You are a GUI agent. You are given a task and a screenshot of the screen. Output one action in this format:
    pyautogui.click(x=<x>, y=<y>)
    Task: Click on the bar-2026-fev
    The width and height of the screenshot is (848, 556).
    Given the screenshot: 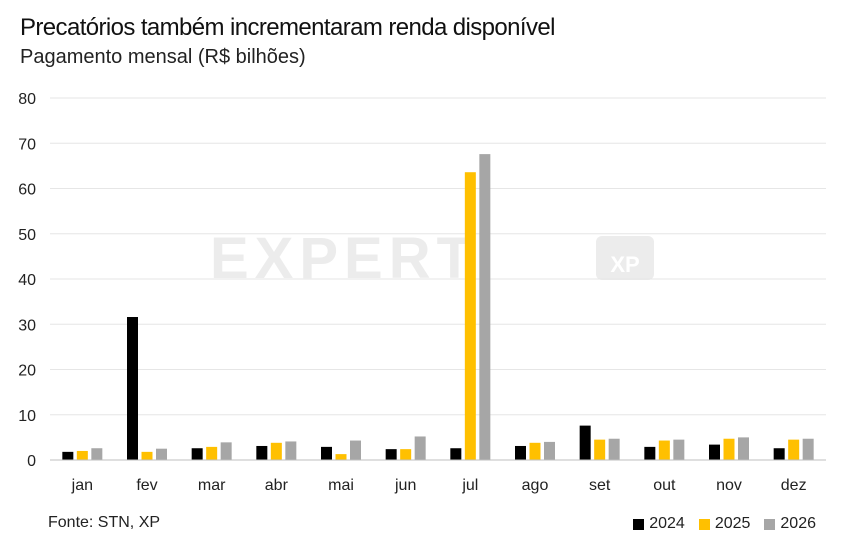 What is the action you would take?
    pyautogui.click(x=161, y=454)
    